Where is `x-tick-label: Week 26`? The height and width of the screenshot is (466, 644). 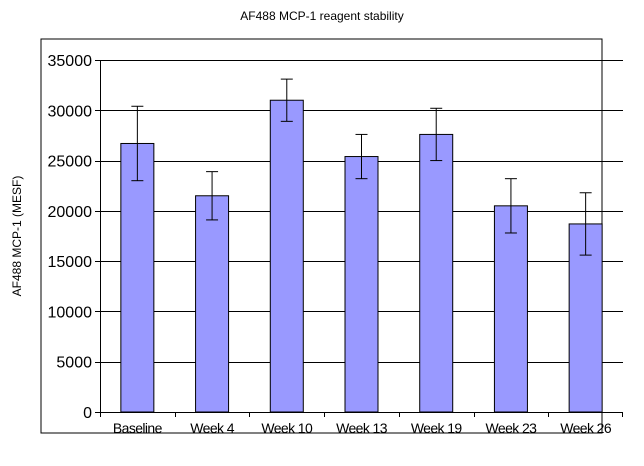 x-tick-label: Week 26 is located at coordinates (586, 428).